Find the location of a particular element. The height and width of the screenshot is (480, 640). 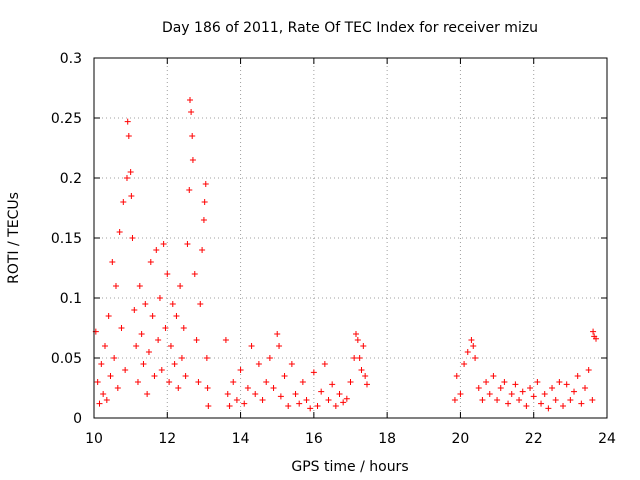

x-tick-label: 12 is located at coordinates (167, 439).